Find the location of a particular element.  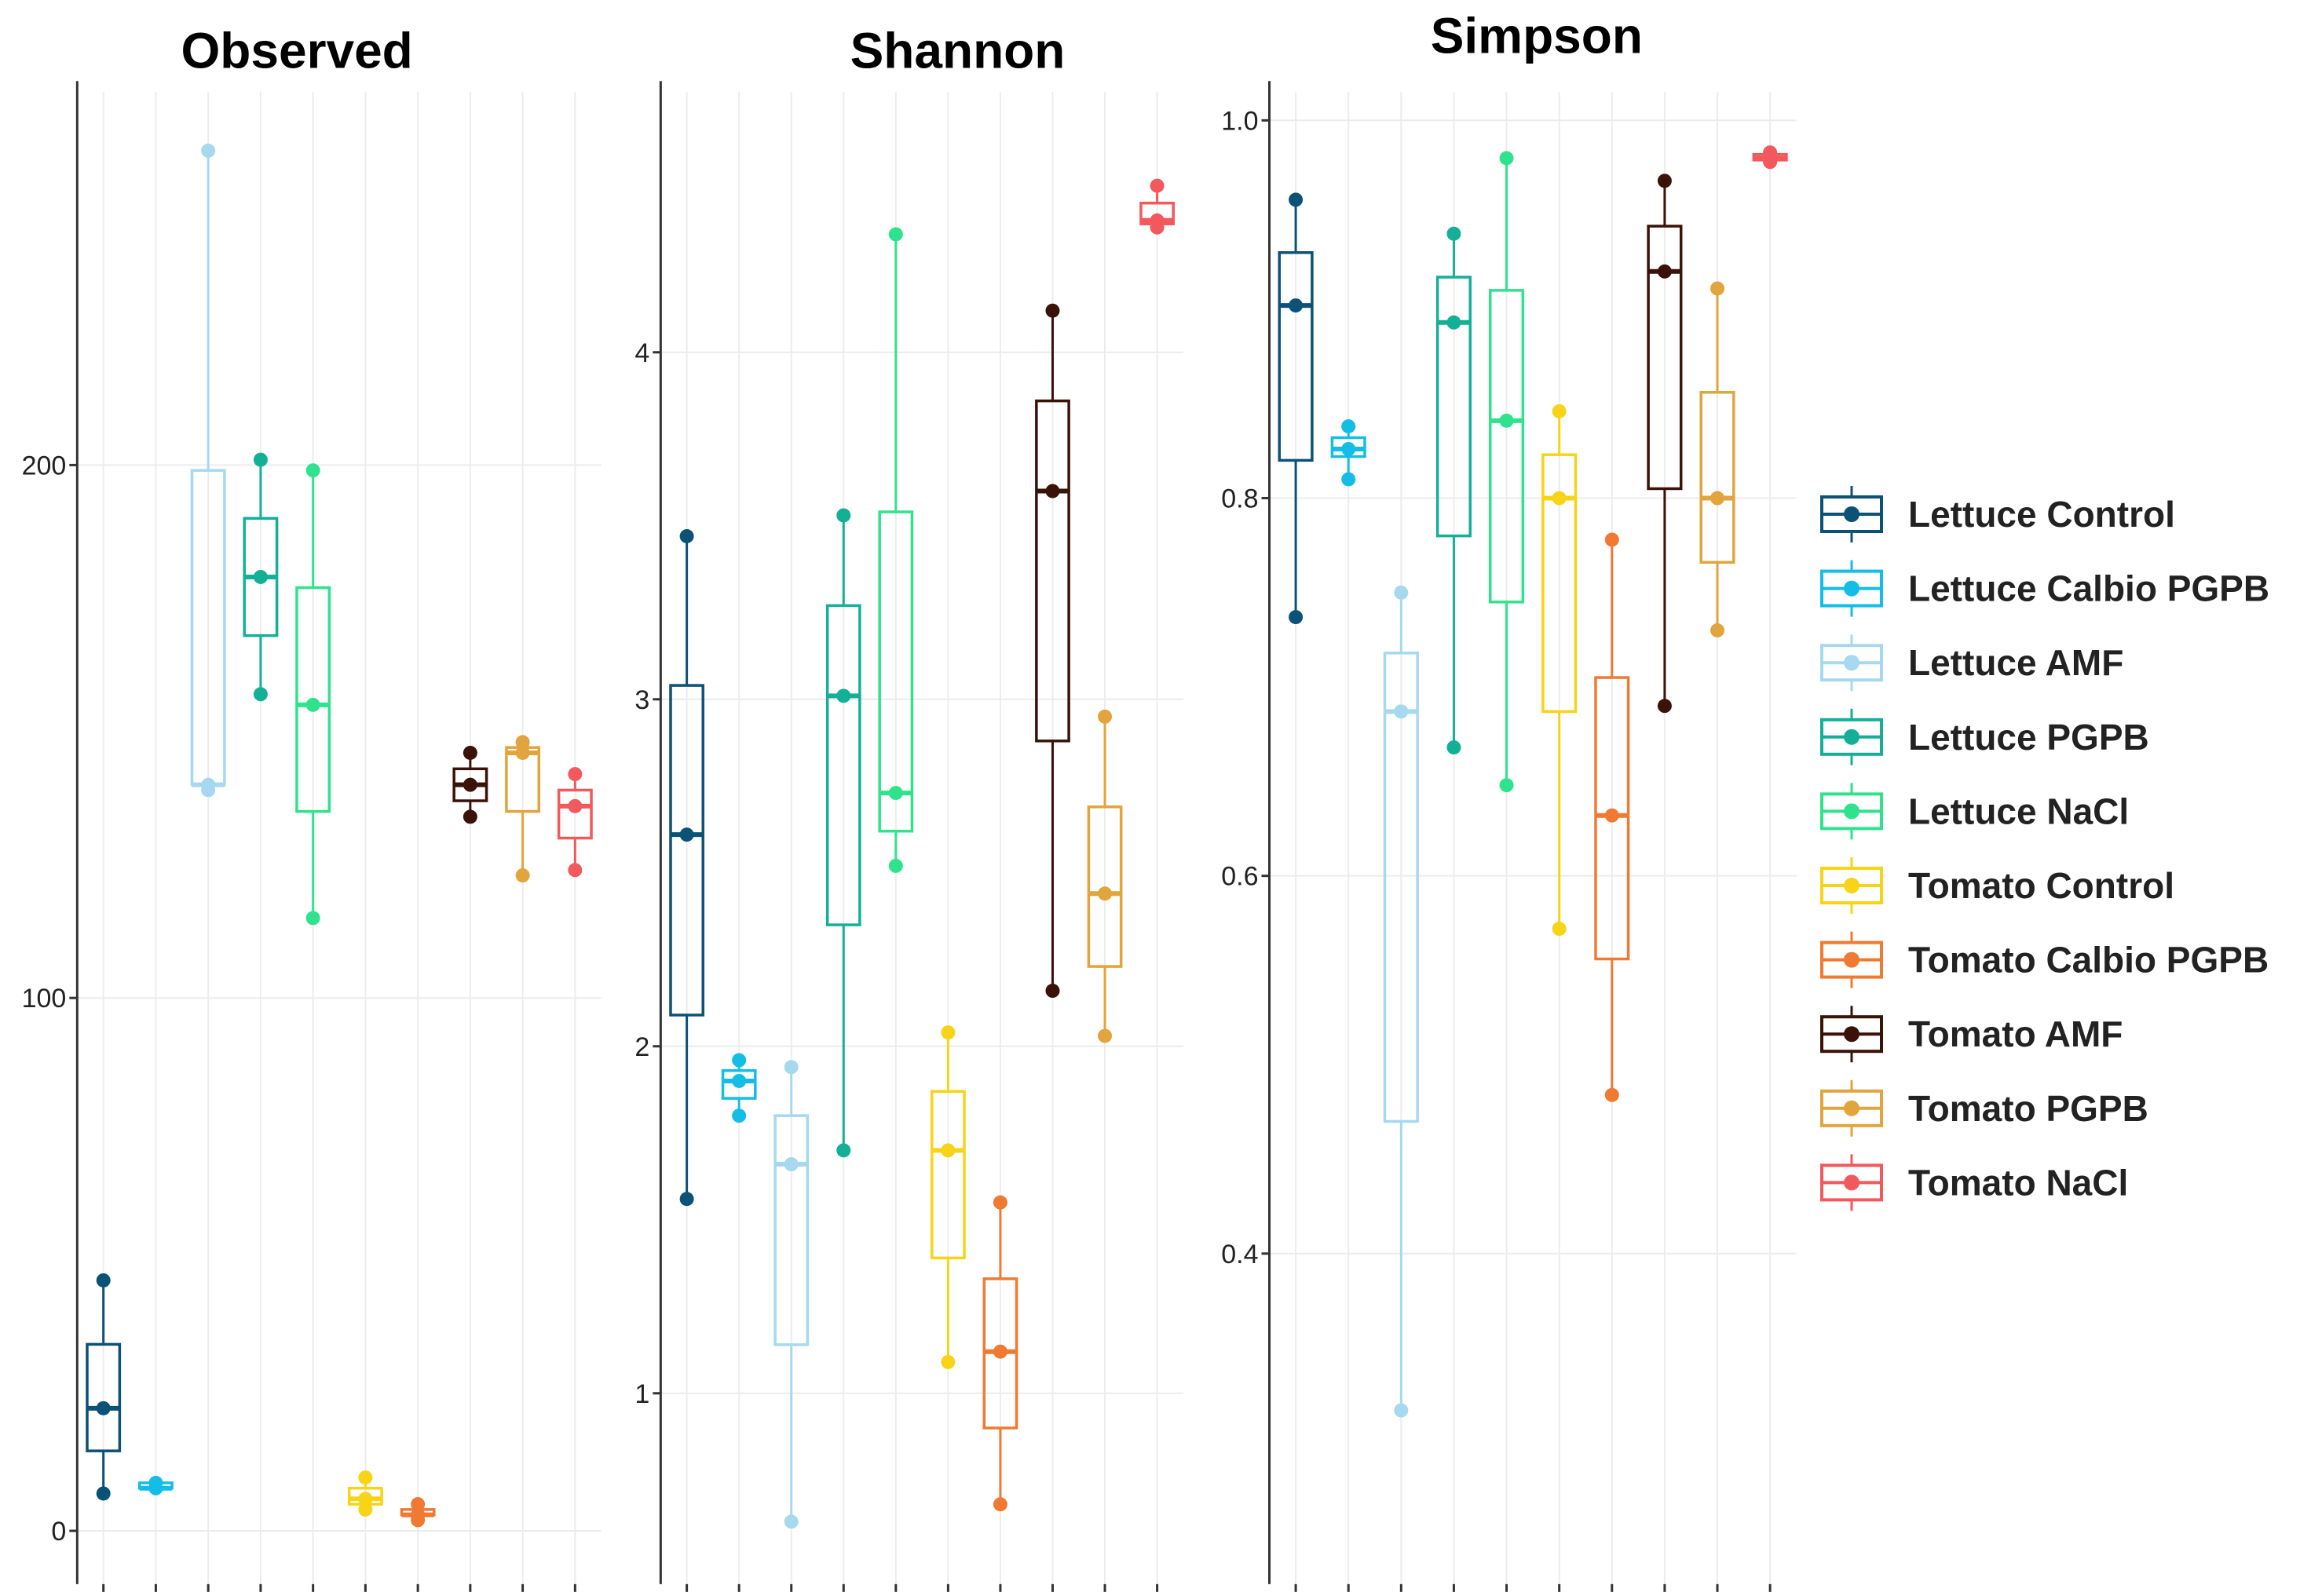

legend-item-tomato-pgpb: Tomato PGPB is located at coordinates (1984, 1108).